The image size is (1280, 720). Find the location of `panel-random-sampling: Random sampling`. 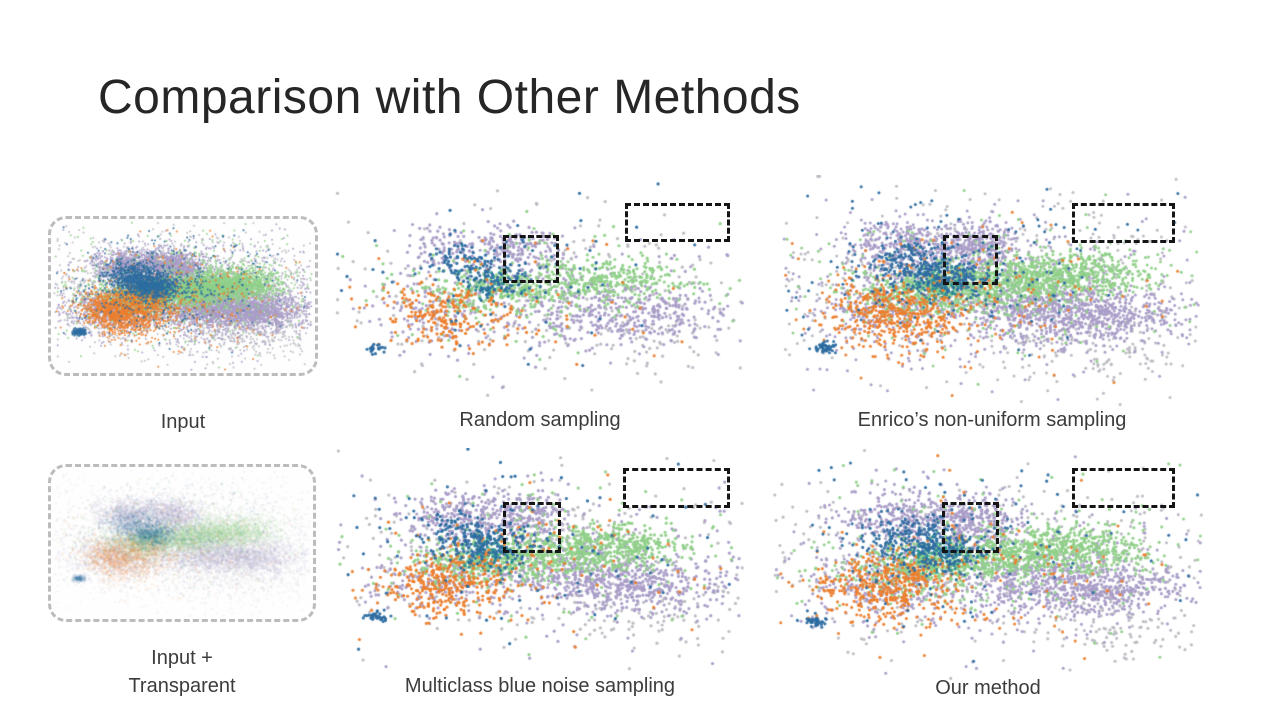

panel-random-sampling: Random sampling is located at coordinates (540, 310).